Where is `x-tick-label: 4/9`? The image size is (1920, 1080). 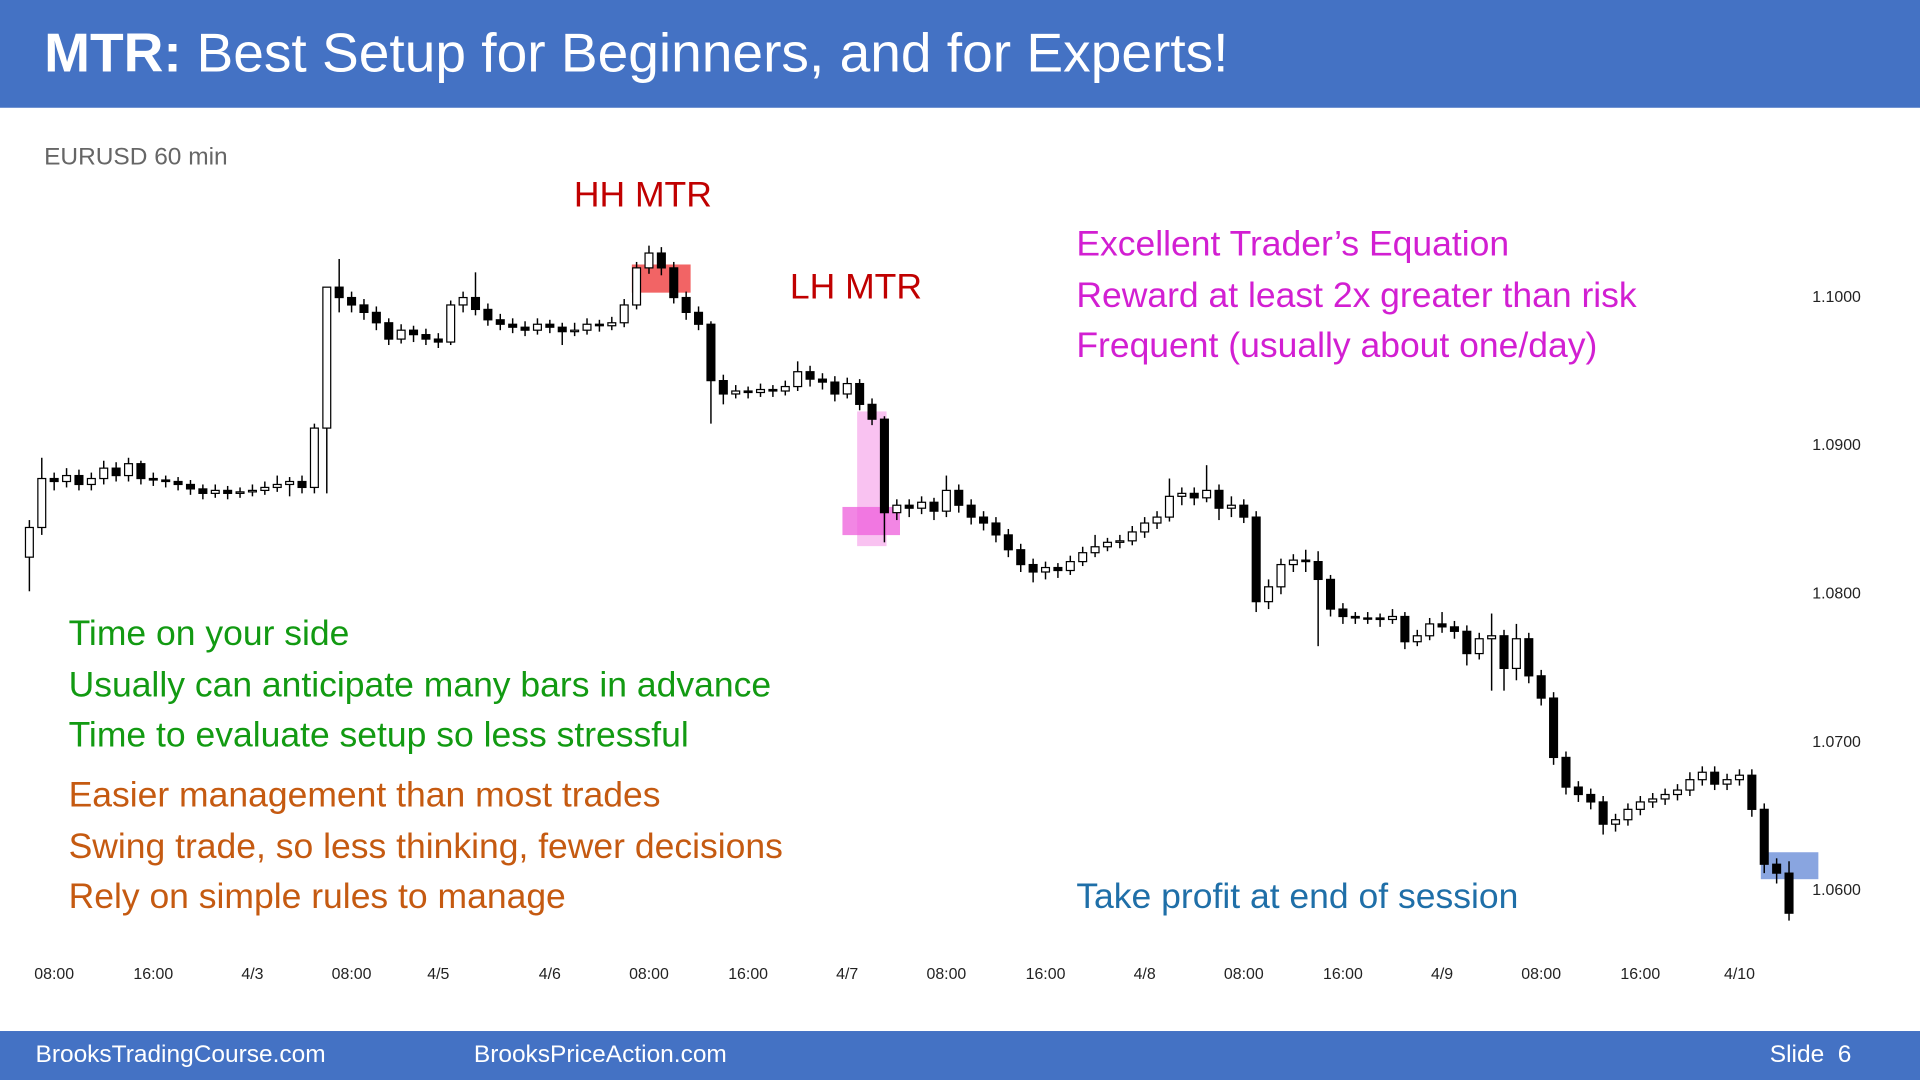 x-tick-label: 4/9 is located at coordinates (1442, 974).